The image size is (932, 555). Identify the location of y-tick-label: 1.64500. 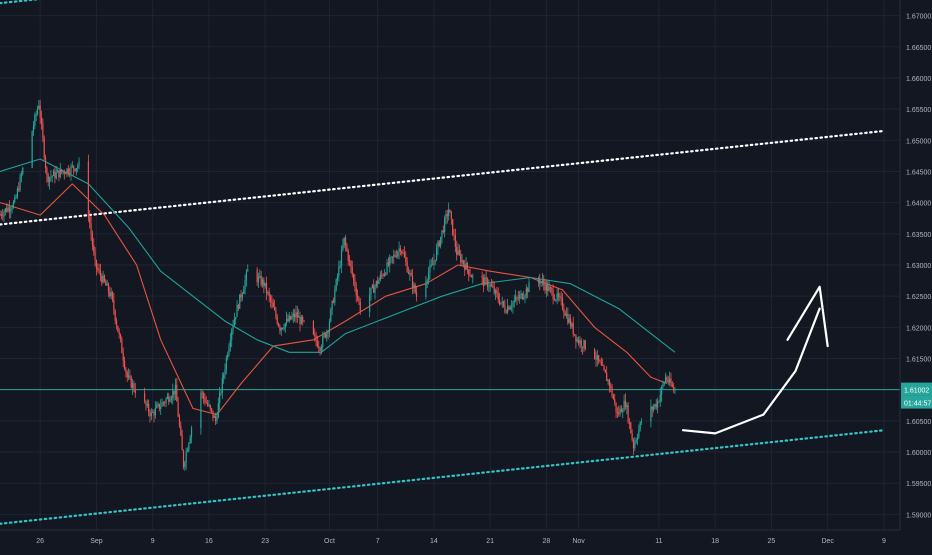
(918, 172).